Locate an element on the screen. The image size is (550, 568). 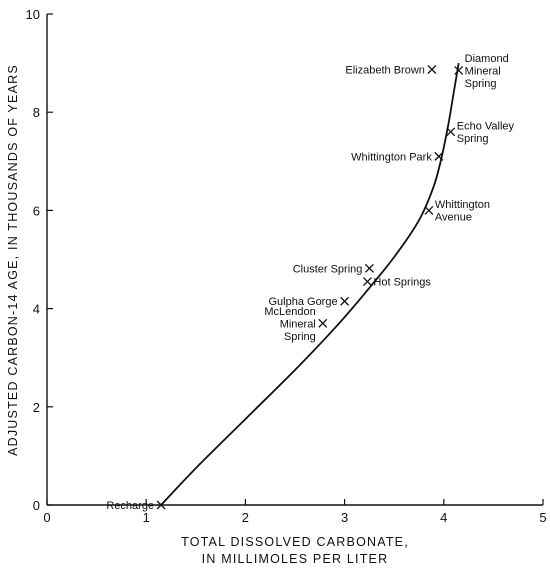
data-point: Cluster Spring is located at coordinates (333, 269).